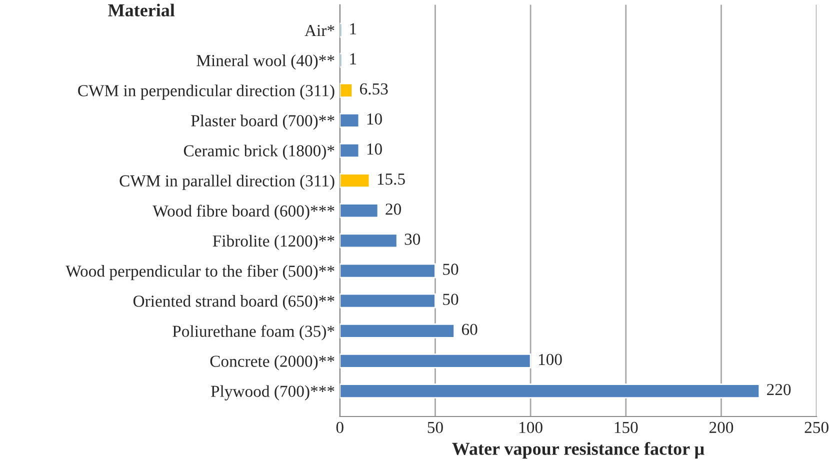  Describe the element at coordinates (272, 362) in the screenshot. I see `y-tick-label: Concrete (2000)**` at that location.